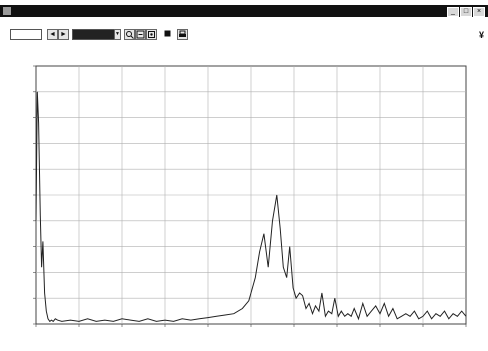 This screenshot has height=351, width=488. Describe the element at coordinates (479, 12) in the screenshot. I see `close-button: ×` at that location.